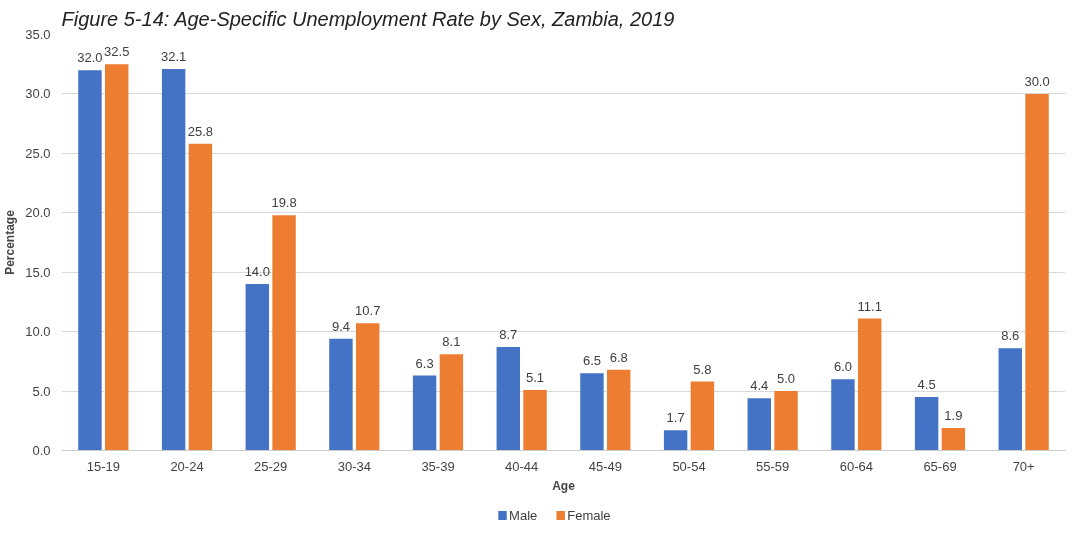 The width and height of the screenshot is (1076, 547). What do you see at coordinates (591, 361) in the screenshot?
I see `data-label: 6.5` at bounding box center [591, 361].